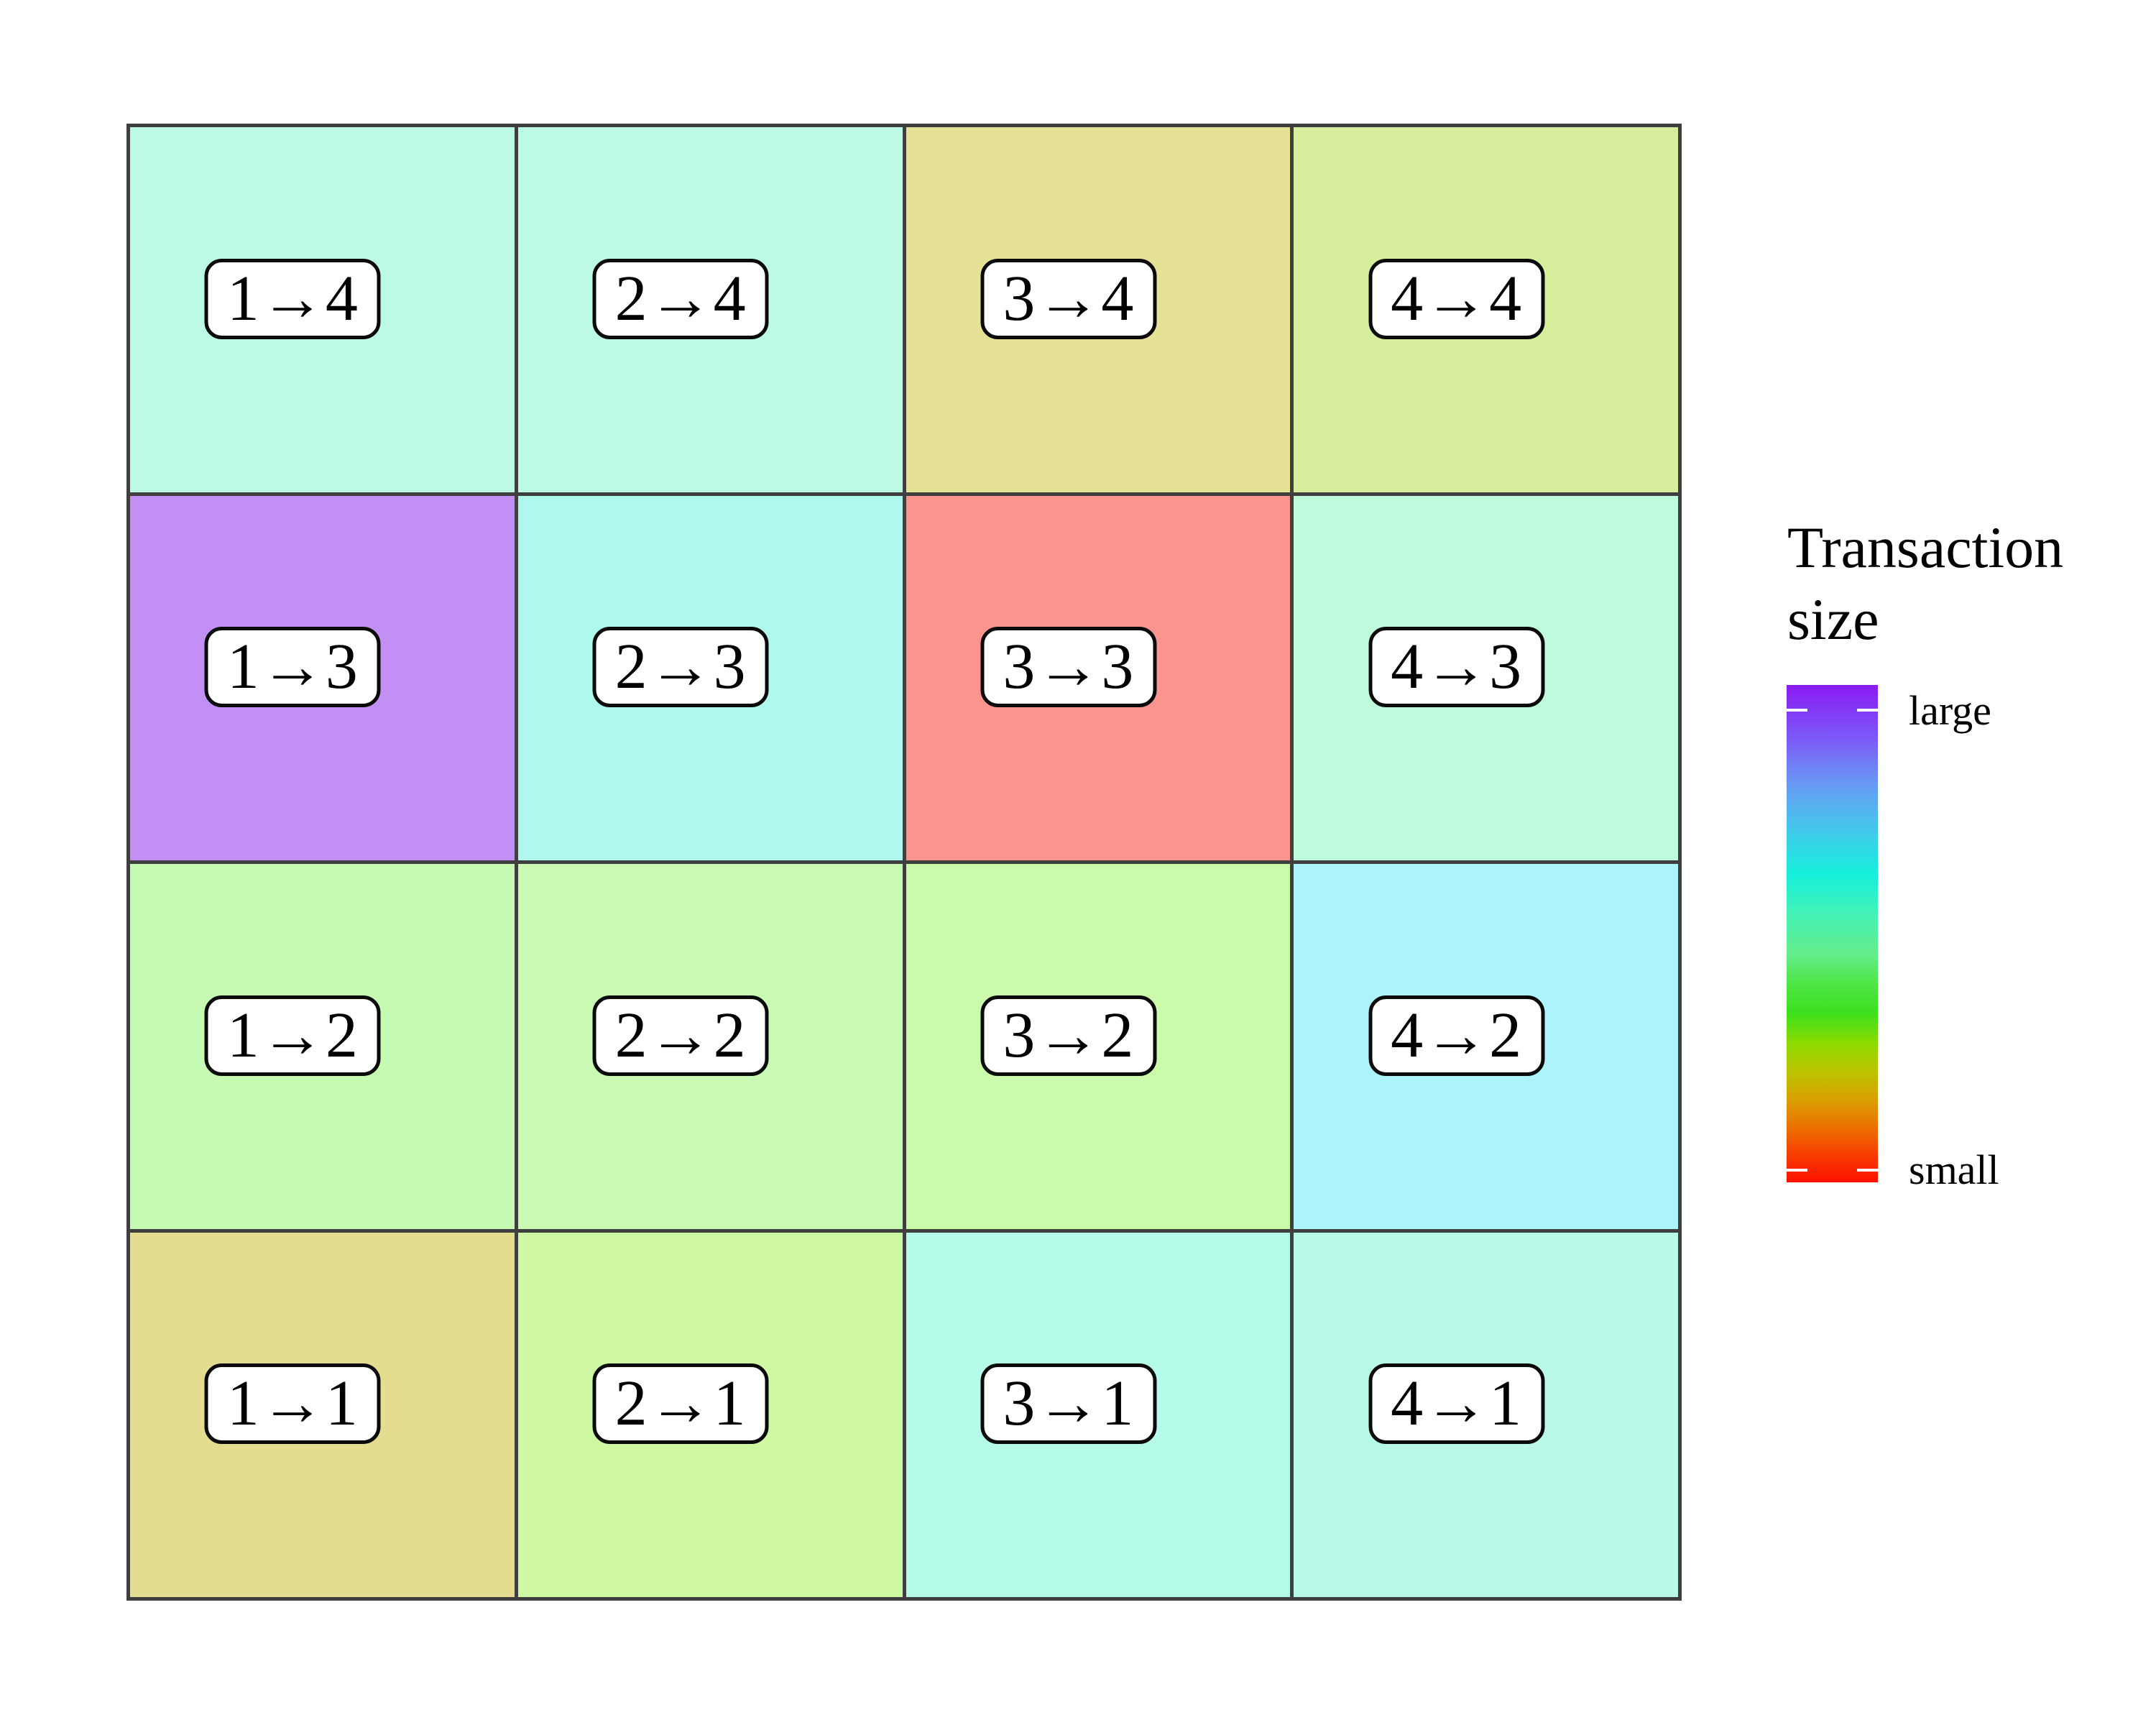 This screenshot has width=2156, height=1725. I want to click on cell-label-text: 2→3, so click(680, 667).